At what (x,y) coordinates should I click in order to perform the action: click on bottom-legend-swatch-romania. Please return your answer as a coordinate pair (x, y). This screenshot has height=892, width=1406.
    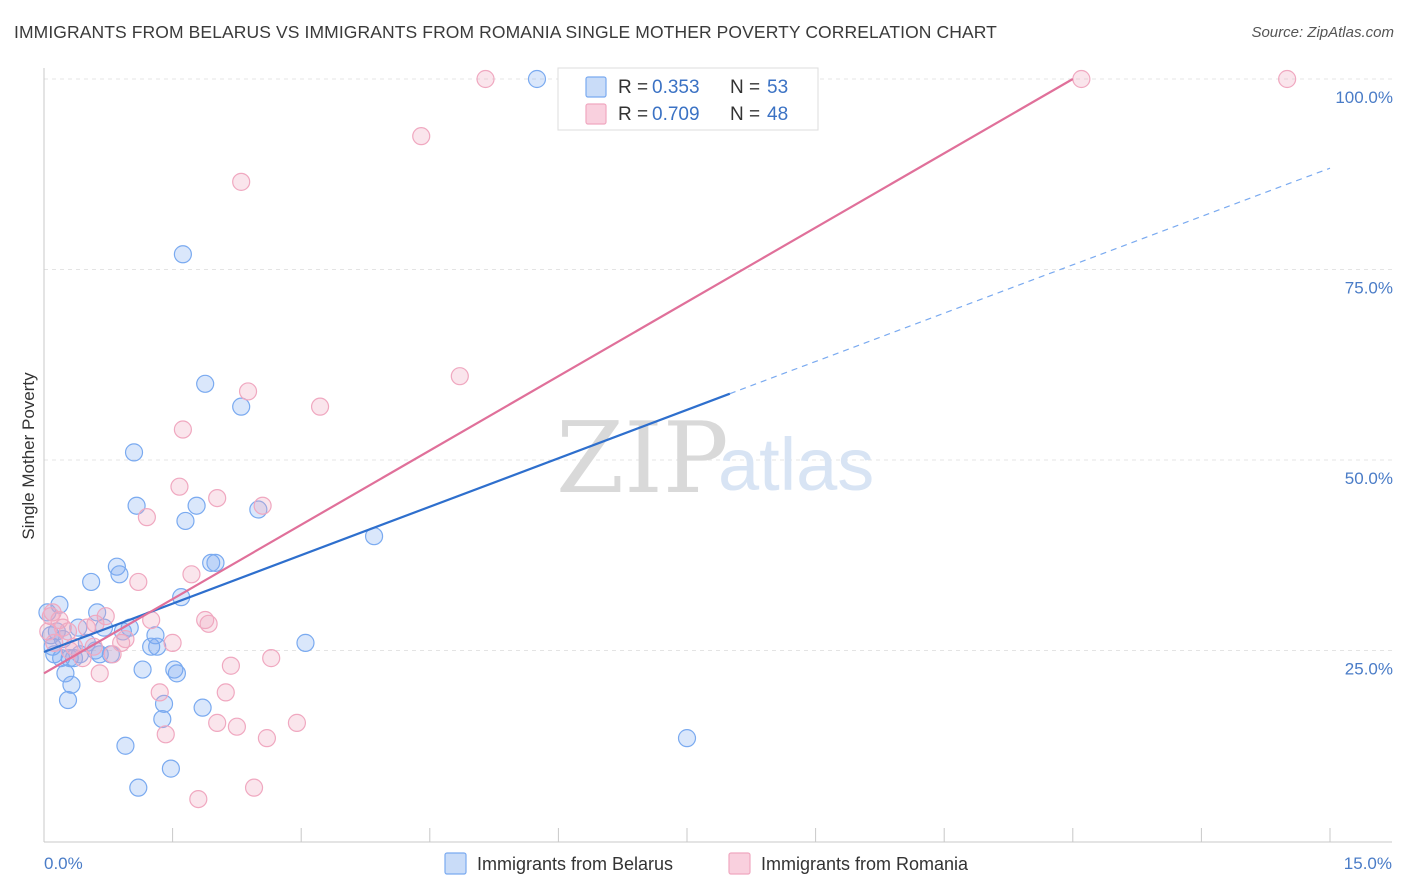
    Looking at the image, I should click on (739, 863).